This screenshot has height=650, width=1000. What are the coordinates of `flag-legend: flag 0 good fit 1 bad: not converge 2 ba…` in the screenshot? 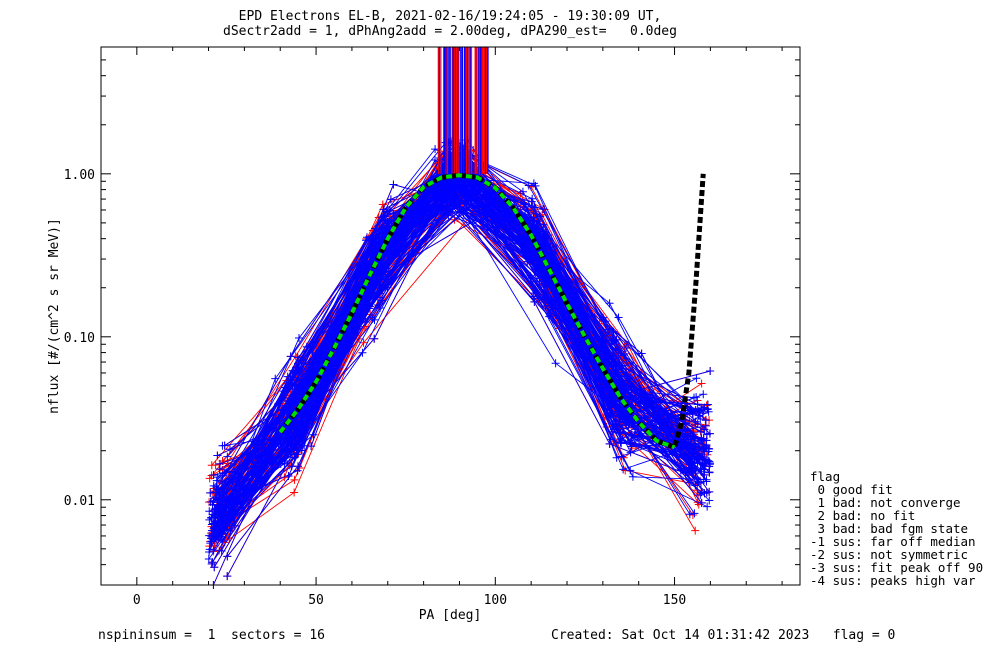 It's located at (896, 528).